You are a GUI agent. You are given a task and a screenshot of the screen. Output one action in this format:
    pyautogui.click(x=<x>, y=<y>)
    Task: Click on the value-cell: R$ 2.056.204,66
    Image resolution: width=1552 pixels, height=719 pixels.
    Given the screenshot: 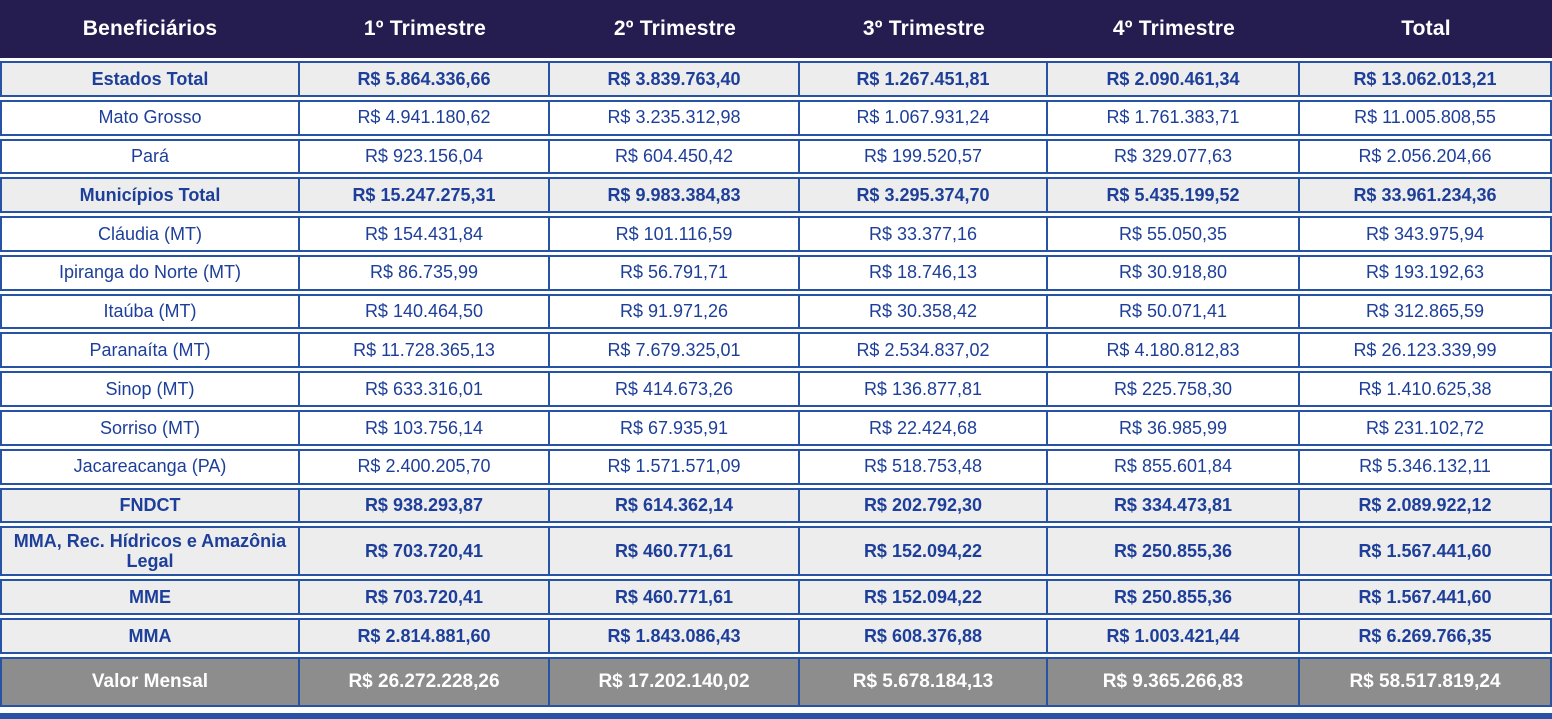 What is the action you would take?
    pyautogui.click(x=1426, y=156)
    